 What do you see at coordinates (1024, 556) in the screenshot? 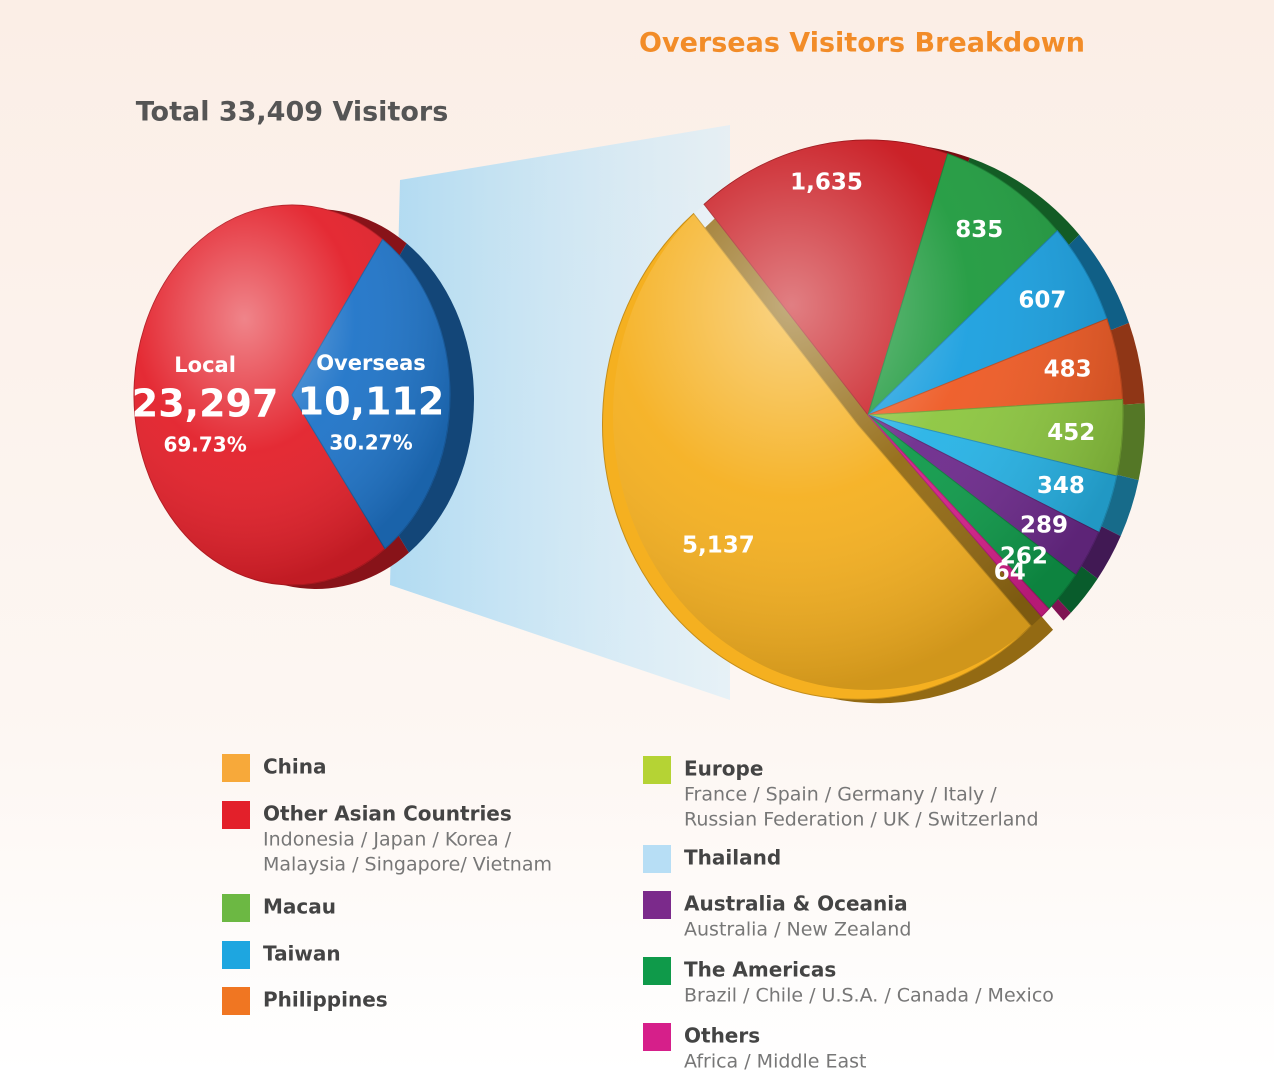
I see `slice-value: 262` at bounding box center [1024, 556].